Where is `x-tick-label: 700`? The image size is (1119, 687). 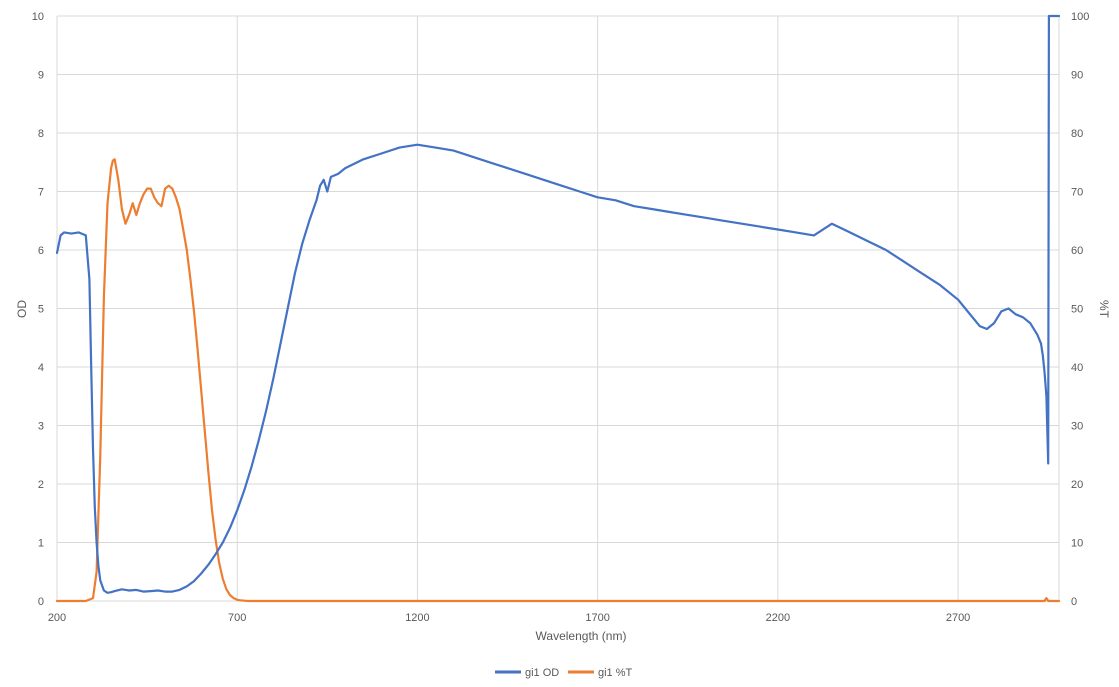 x-tick-label: 700 is located at coordinates (237, 618).